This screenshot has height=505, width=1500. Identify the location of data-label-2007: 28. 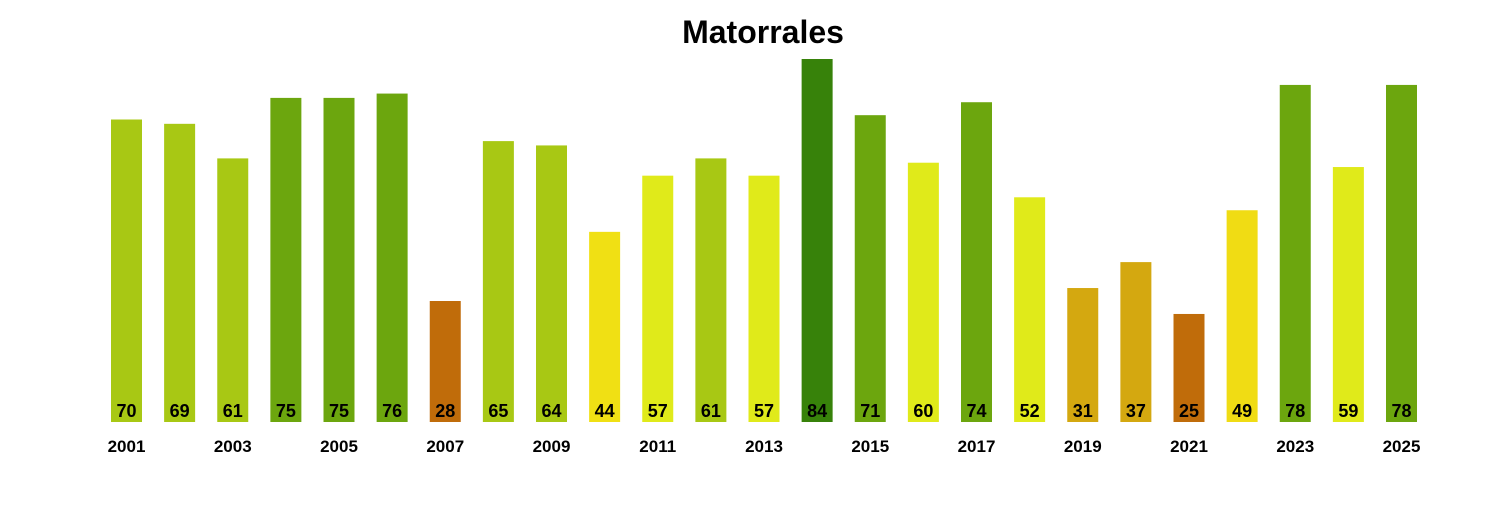
(445, 411).